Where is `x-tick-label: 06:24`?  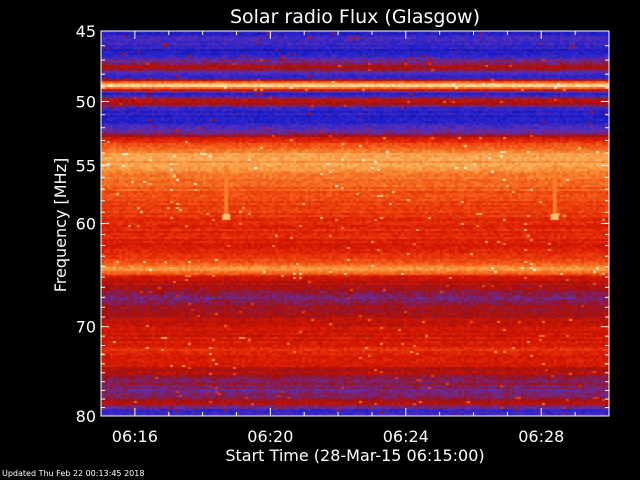 x-tick-label: 06:24 is located at coordinates (406, 436).